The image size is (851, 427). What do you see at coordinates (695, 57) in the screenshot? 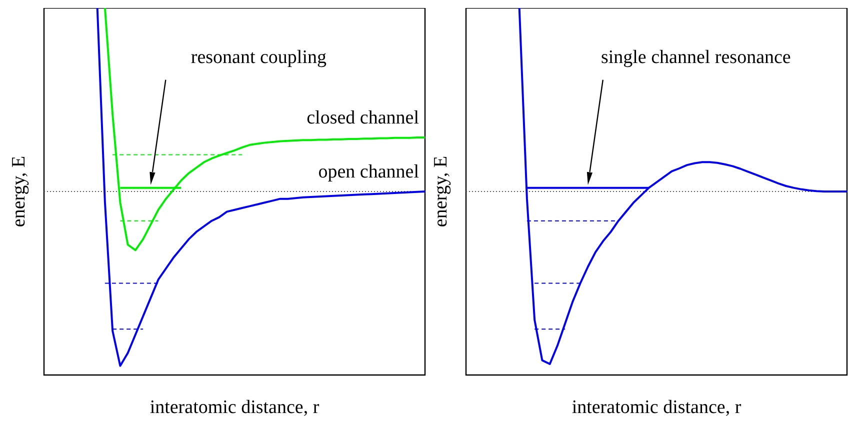
I see `annotation: single channel resonance` at bounding box center [695, 57].